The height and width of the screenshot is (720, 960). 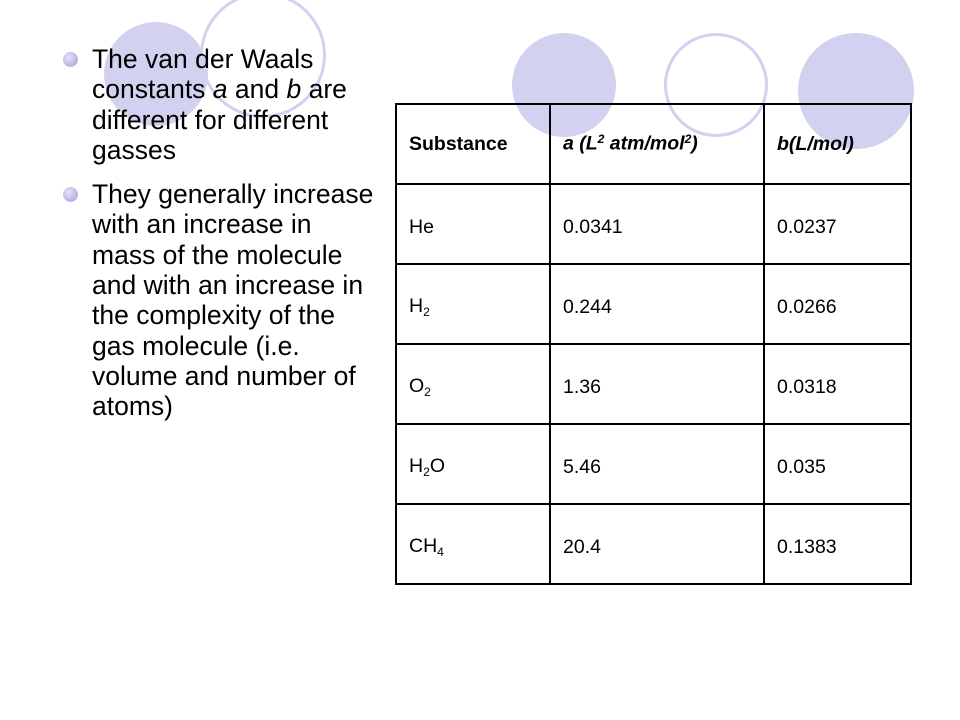 What do you see at coordinates (688, 139) in the screenshot?
I see `header-a-sup-2: 2` at bounding box center [688, 139].